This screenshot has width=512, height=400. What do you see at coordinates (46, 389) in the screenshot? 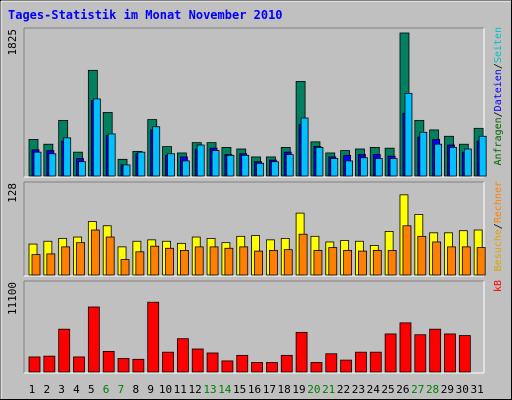
I see `x-tick-label-day-2: 2` at bounding box center [46, 389].